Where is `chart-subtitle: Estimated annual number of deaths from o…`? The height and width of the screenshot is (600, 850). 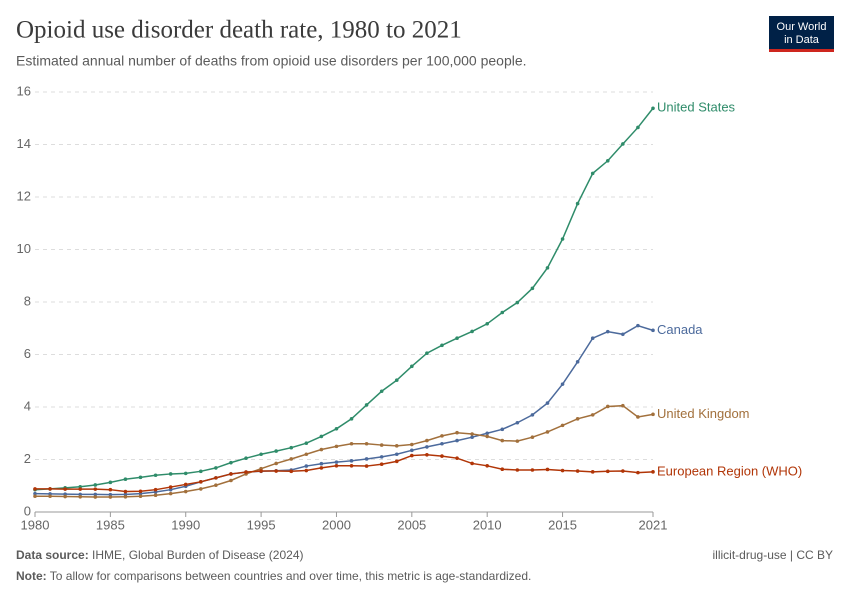 chart-subtitle: Estimated annual number of deaths from o… is located at coordinates (271, 61).